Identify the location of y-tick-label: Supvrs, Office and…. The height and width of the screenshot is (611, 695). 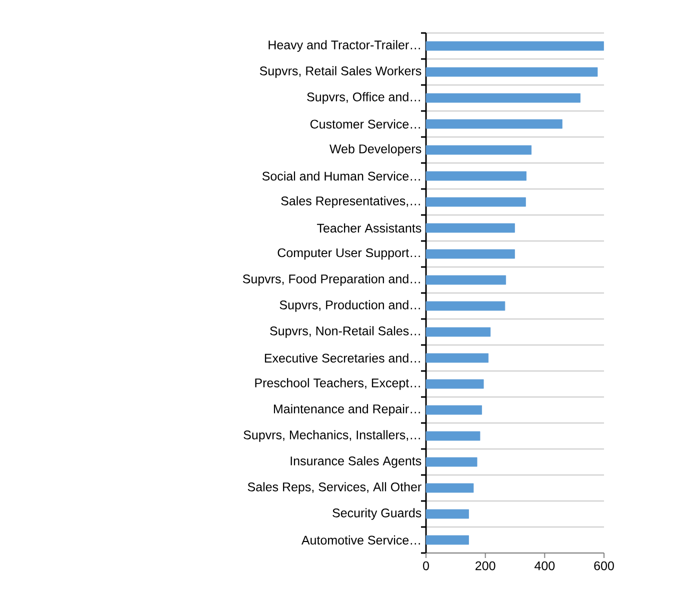
(363, 98).